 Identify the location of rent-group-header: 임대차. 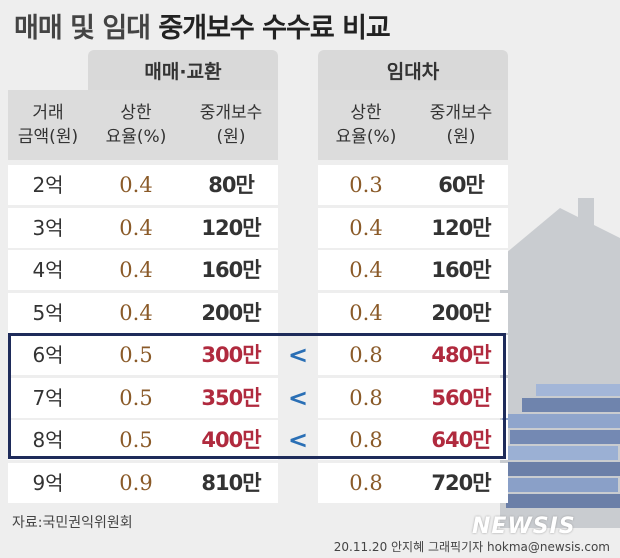
(413, 70).